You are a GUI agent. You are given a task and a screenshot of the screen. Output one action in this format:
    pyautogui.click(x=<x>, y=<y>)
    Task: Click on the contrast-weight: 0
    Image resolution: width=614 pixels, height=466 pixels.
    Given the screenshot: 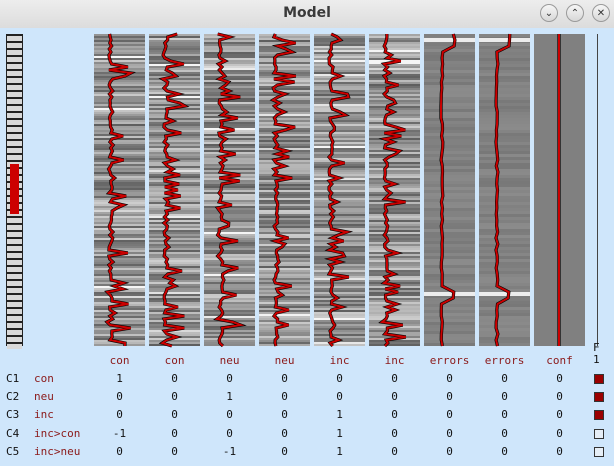 What is the action you would take?
    pyautogui.click(x=339, y=378)
    